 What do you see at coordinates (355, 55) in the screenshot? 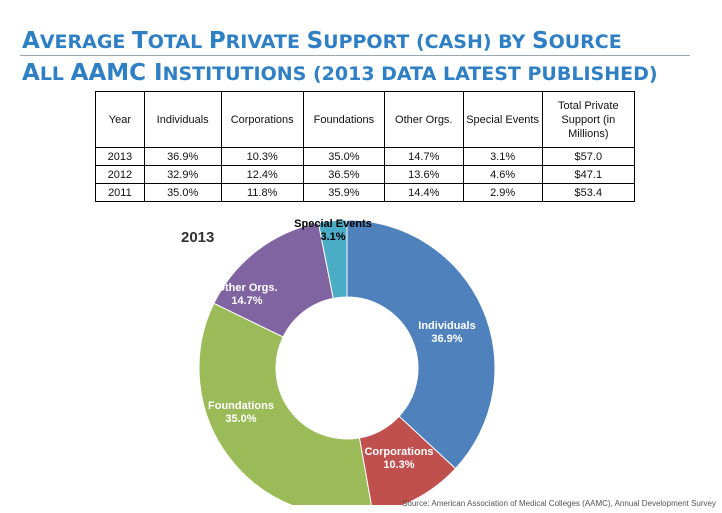
I see `title-divider` at bounding box center [355, 55].